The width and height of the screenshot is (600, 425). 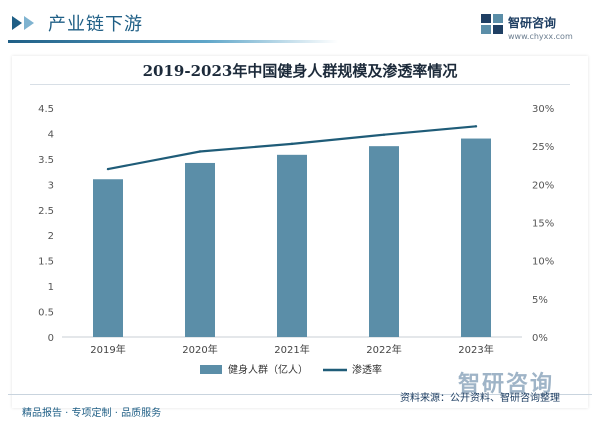 What do you see at coordinates (92, 413) in the screenshot?
I see `footer-tagline: 精品报告 · 专项定制 · 品质服务` at bounding box center [92, 413].